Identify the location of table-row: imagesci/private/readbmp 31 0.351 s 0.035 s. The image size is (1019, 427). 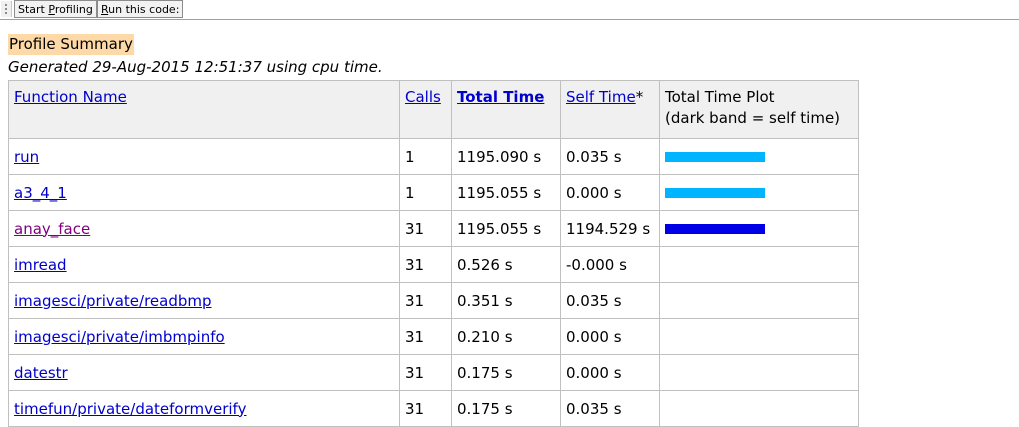
(433, 300).